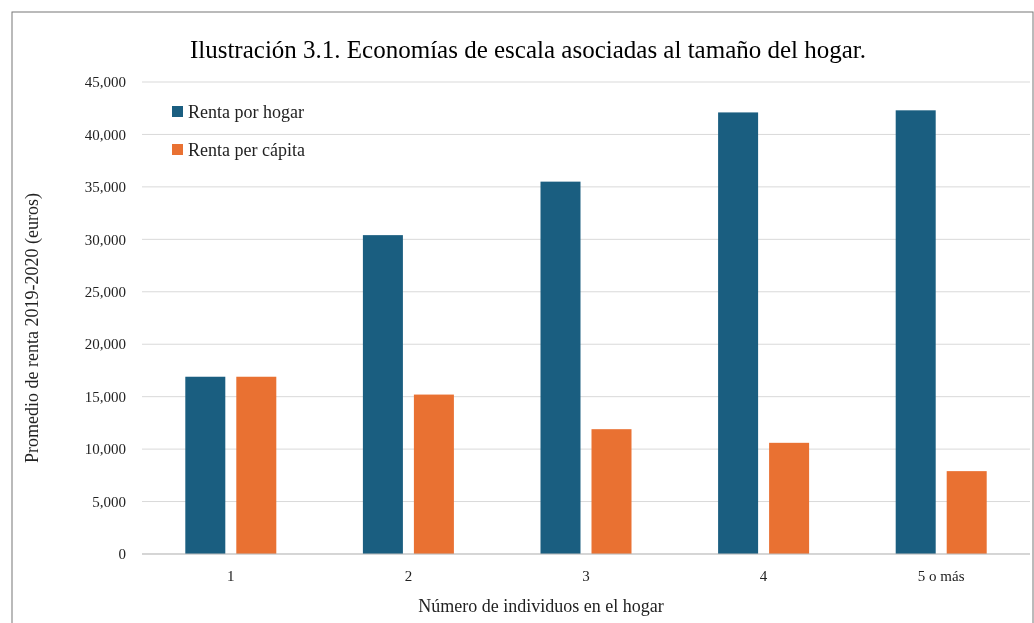 This screenshot has width=1034, height=623. Describe the element at coordinates (408, 576) in the screenshot. I see `x-tick-label: 2` at that location.